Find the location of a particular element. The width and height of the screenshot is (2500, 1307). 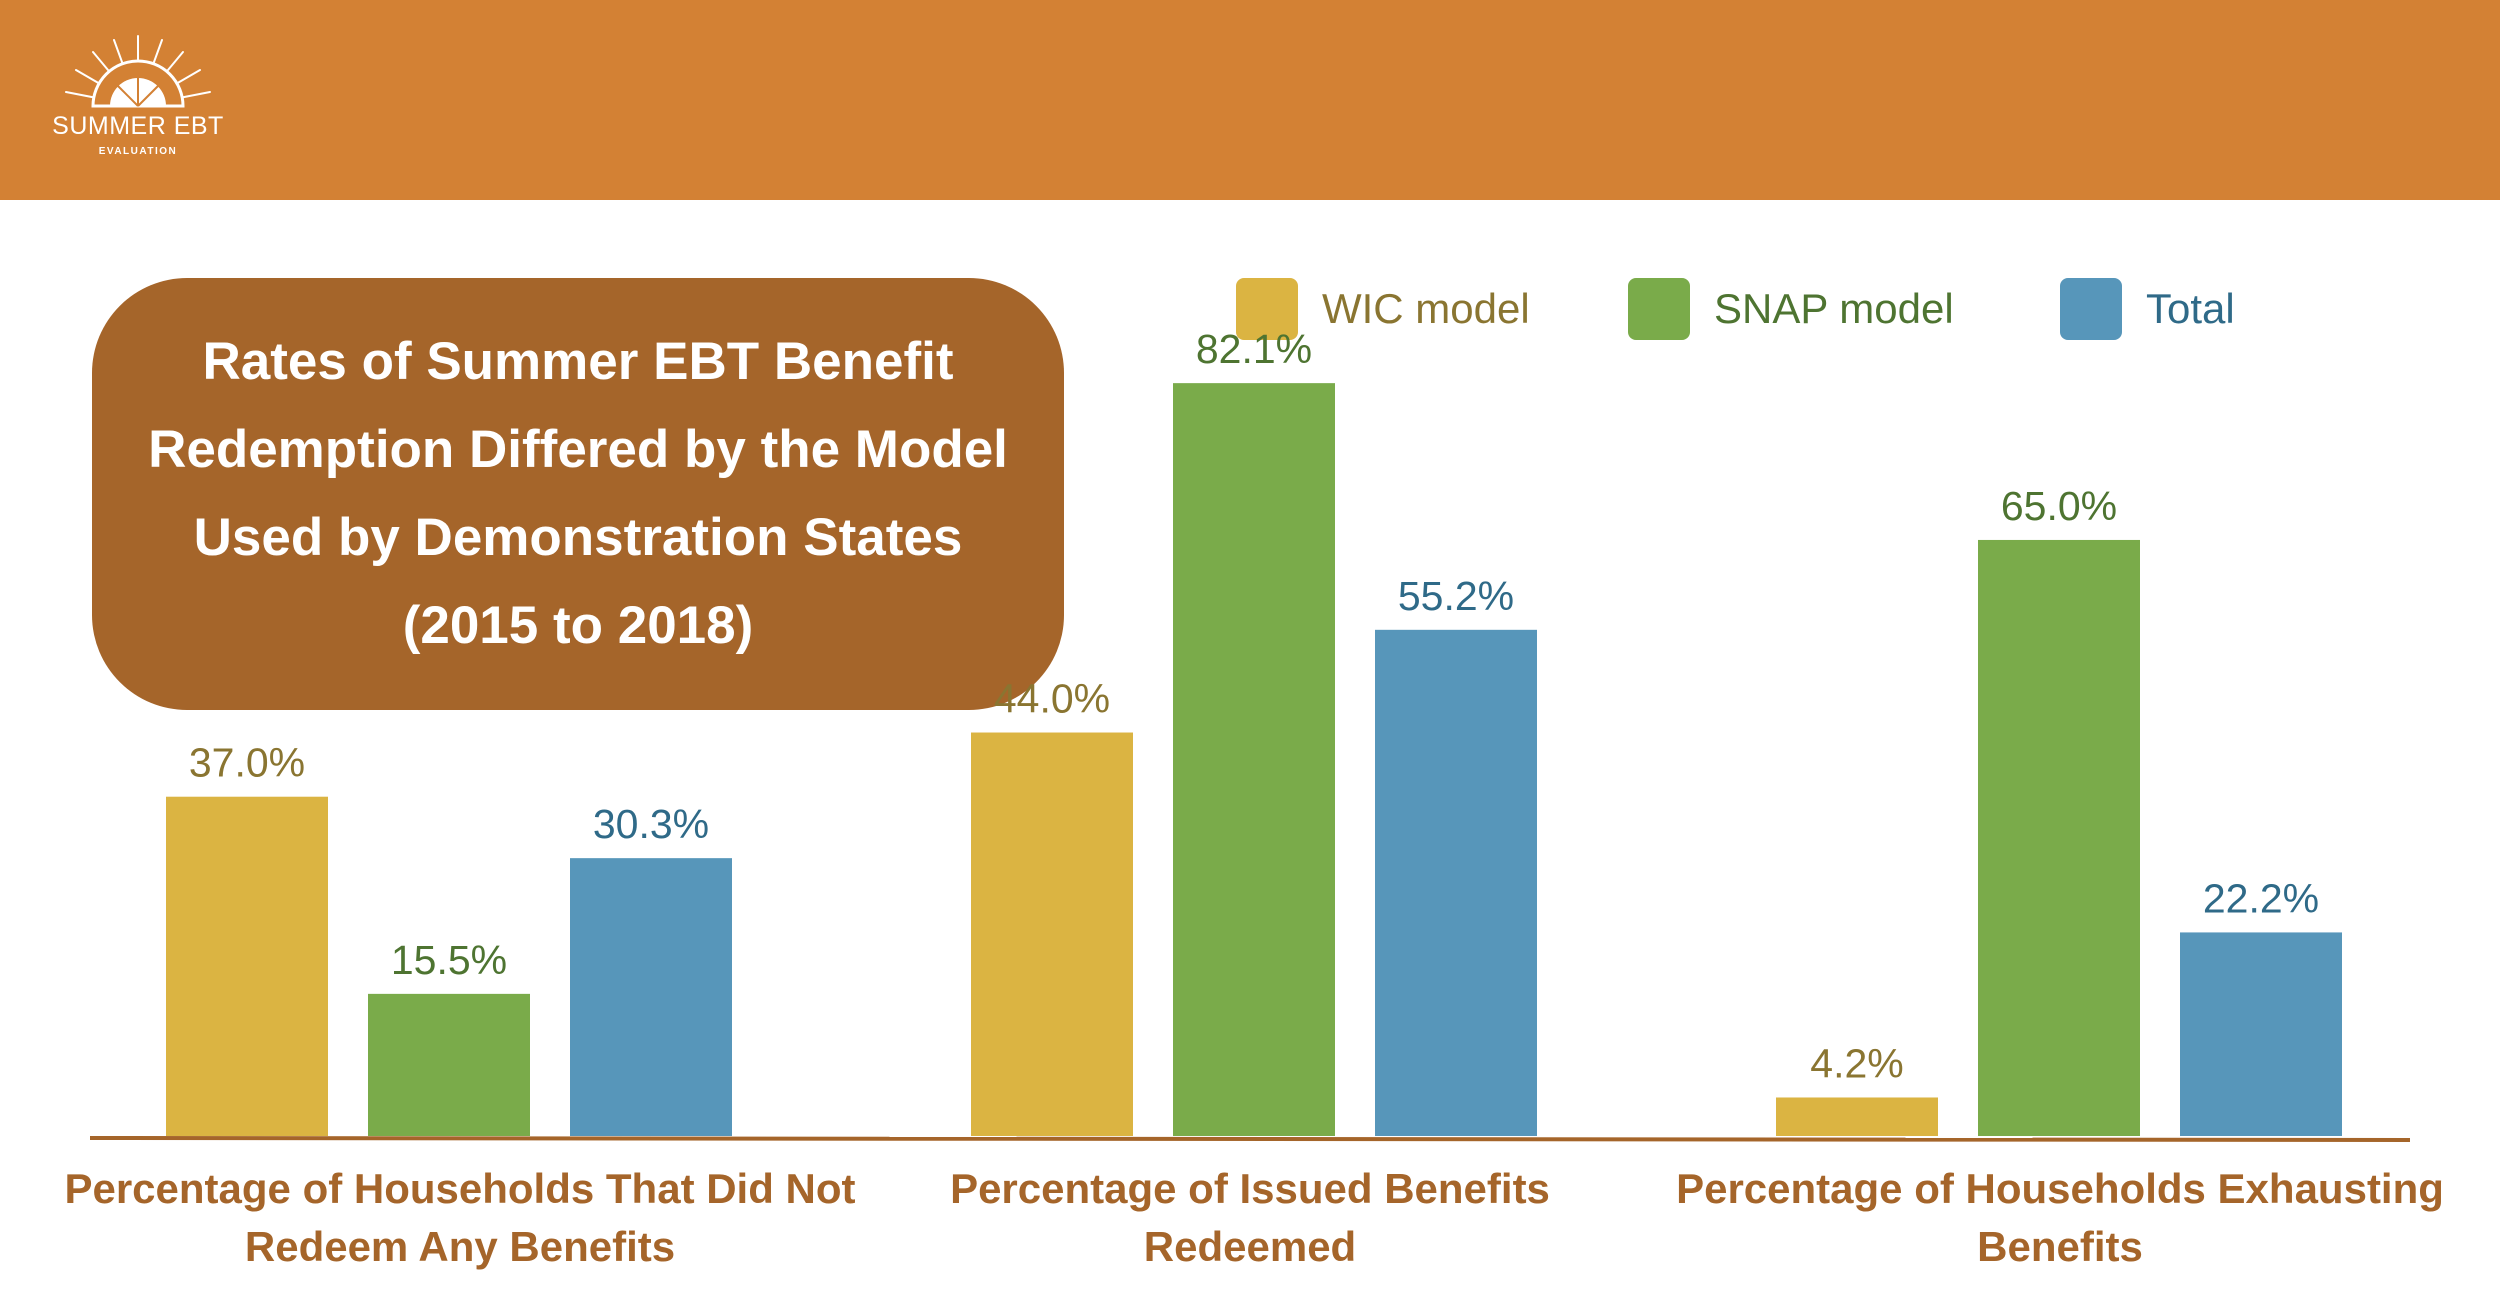

data-label-snap-1: 15.5% is located at coordinates (449, 960).